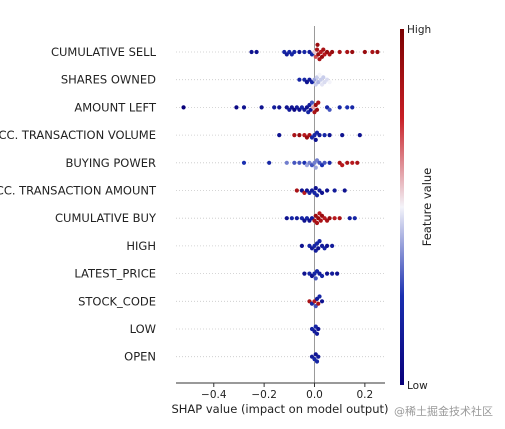 The height and width of the screenshot is (429, 505). Describe the element at coordinates (417, 208) in the screenshot. I see `colorbar: High Low Feature value` at that location.